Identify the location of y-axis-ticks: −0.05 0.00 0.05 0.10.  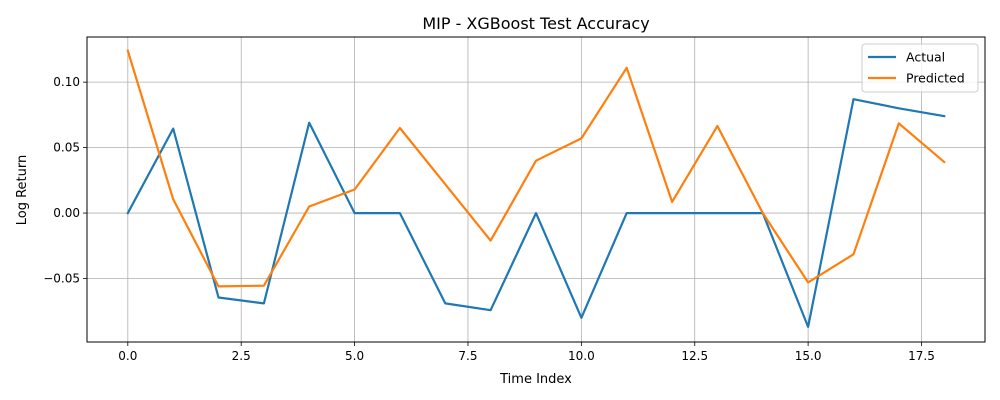
(65, 180).